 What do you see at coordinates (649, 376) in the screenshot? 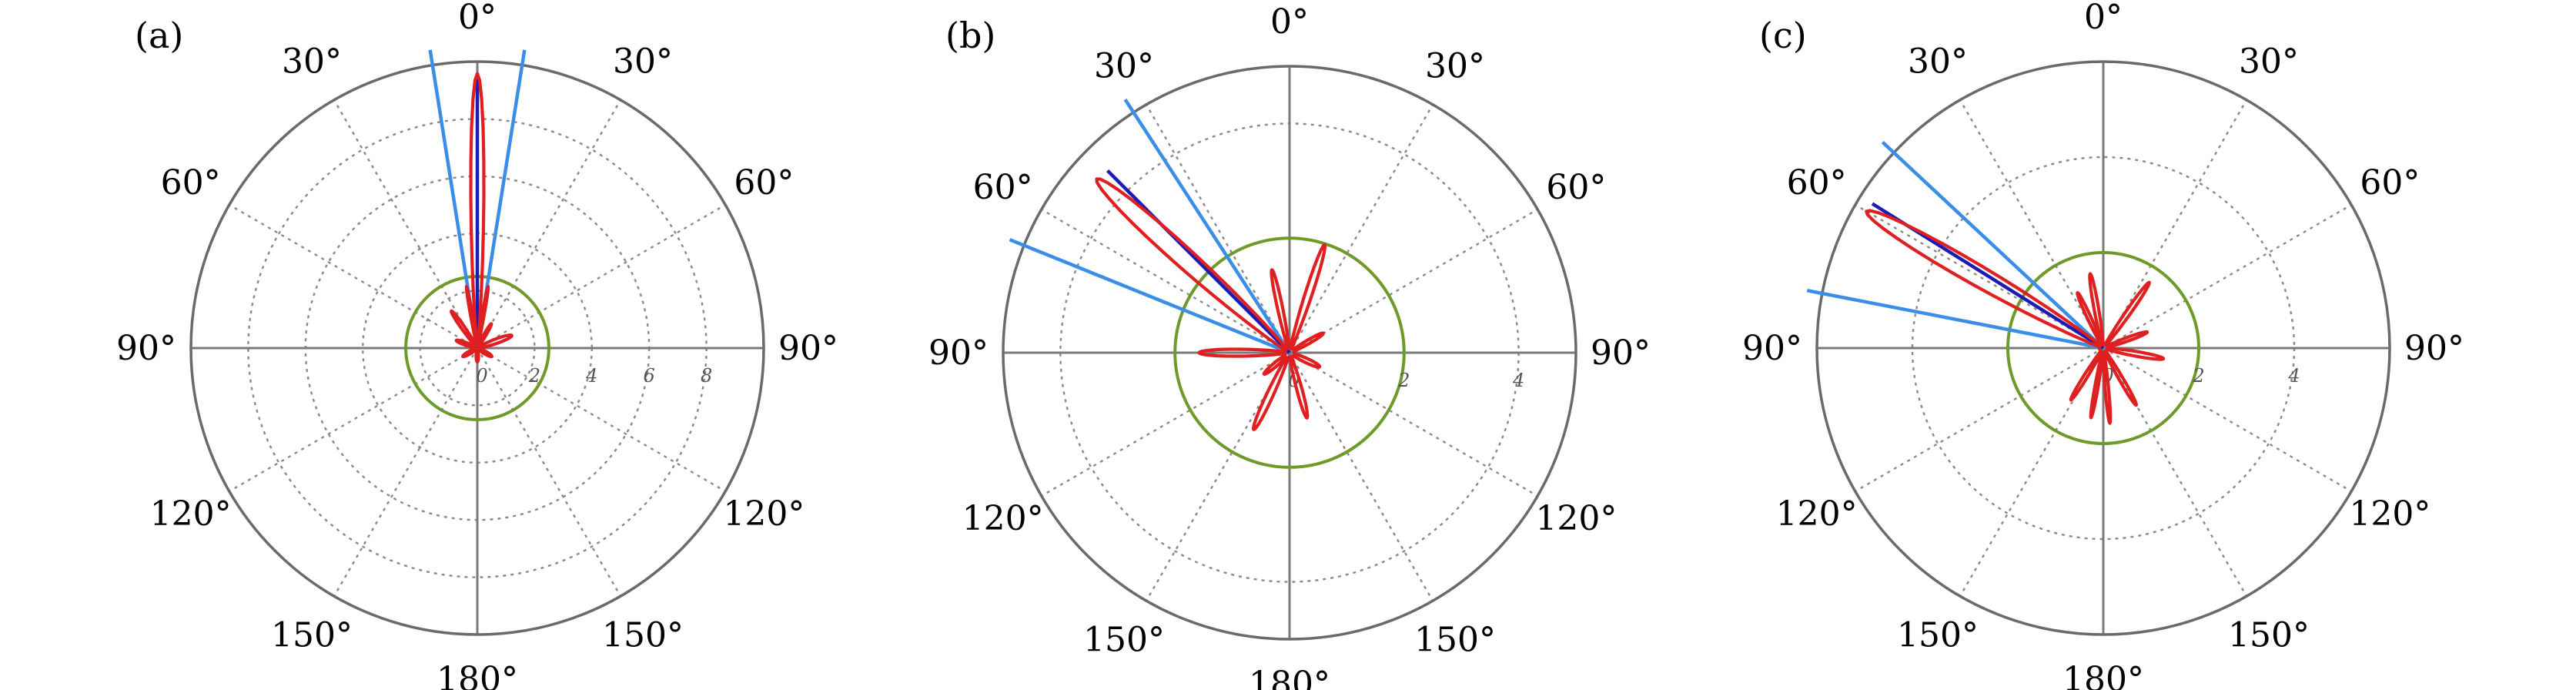
I see `radial-tick-label: 6` at bounding box center [649, 376].